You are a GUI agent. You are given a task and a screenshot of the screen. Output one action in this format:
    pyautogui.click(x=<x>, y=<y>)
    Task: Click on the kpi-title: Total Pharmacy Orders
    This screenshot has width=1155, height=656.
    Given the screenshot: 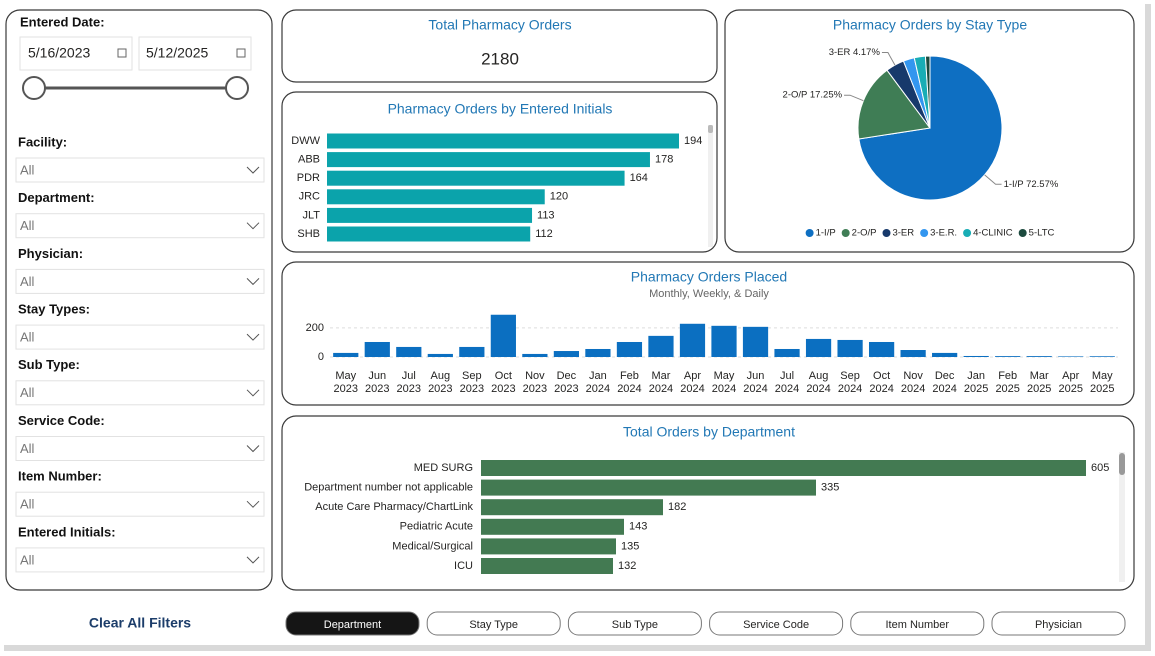 What is the action you would take?
    pyautogui.click(x=499, y=25)
    